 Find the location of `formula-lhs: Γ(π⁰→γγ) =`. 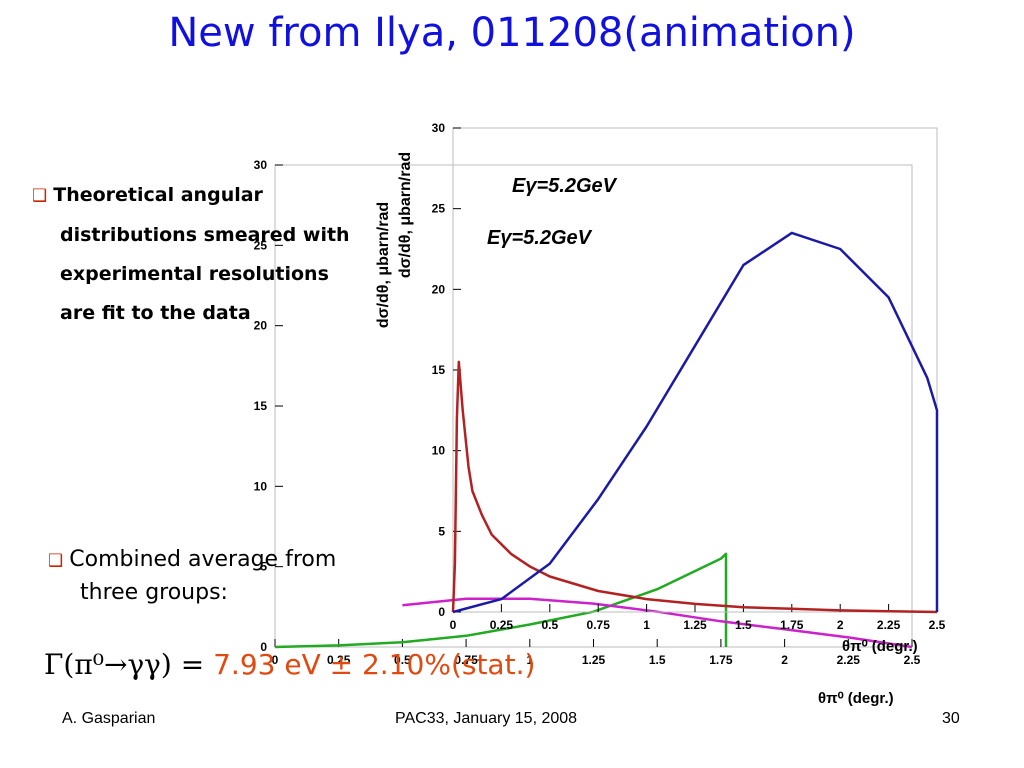

formula-lhs: Γ(π⁰→γγ) = is located at coordinates (124, 664).